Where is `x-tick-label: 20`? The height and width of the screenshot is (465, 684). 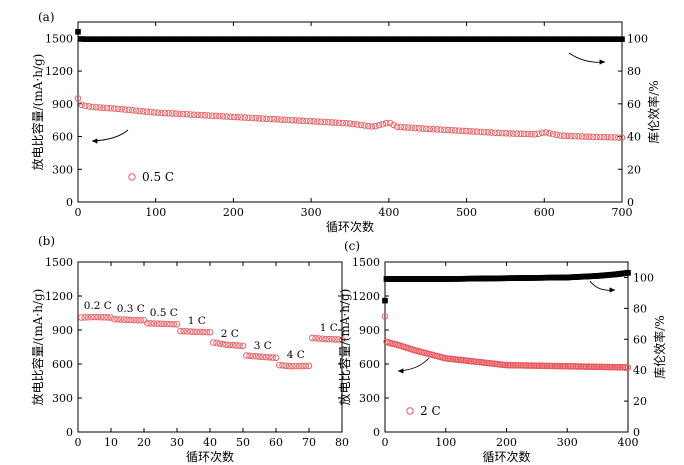 x-tick-label: 20 is located at coordinates (144, 442).